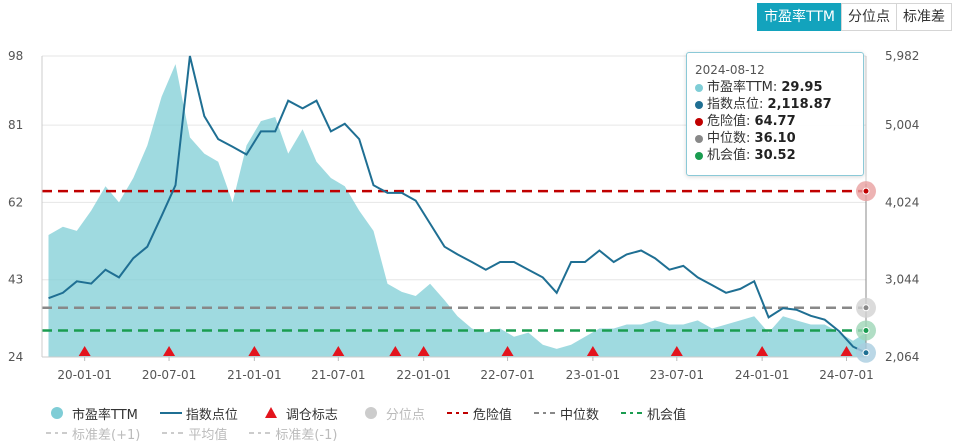 This screenshot has width=958, height=447. Describe the element at coordinates (735, 104) in the screenshot. I see `tooltip-label: 指数点位:` at that location.